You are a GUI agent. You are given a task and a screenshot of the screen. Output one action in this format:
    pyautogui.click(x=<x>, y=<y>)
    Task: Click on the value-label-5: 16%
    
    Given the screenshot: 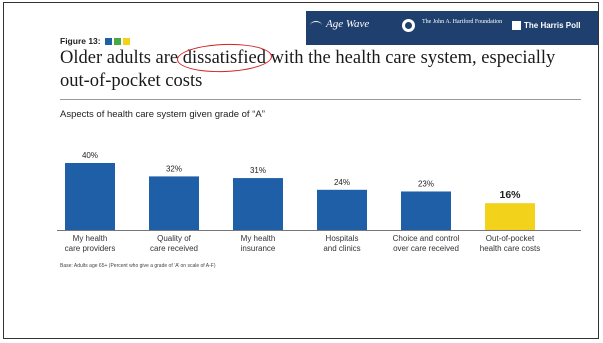 What is the action you would take?
    pyautogui.click(x=510, y=195)
    